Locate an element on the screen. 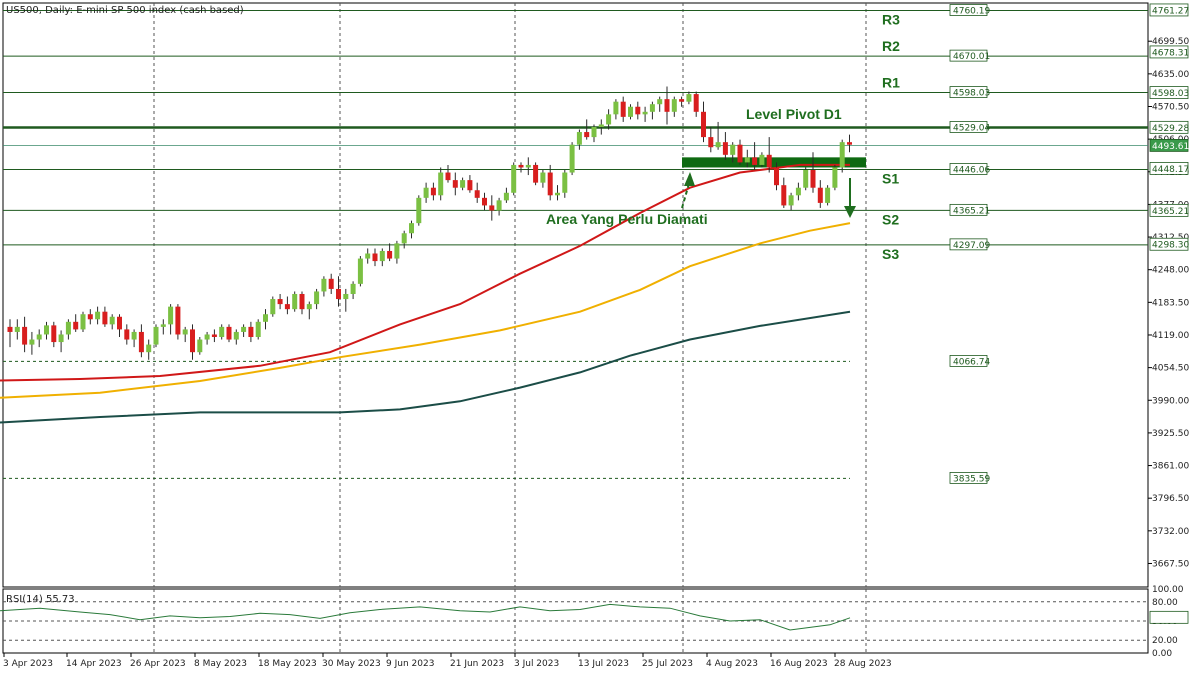  level-name-r1: R1 is located at coordinates (891, 83).